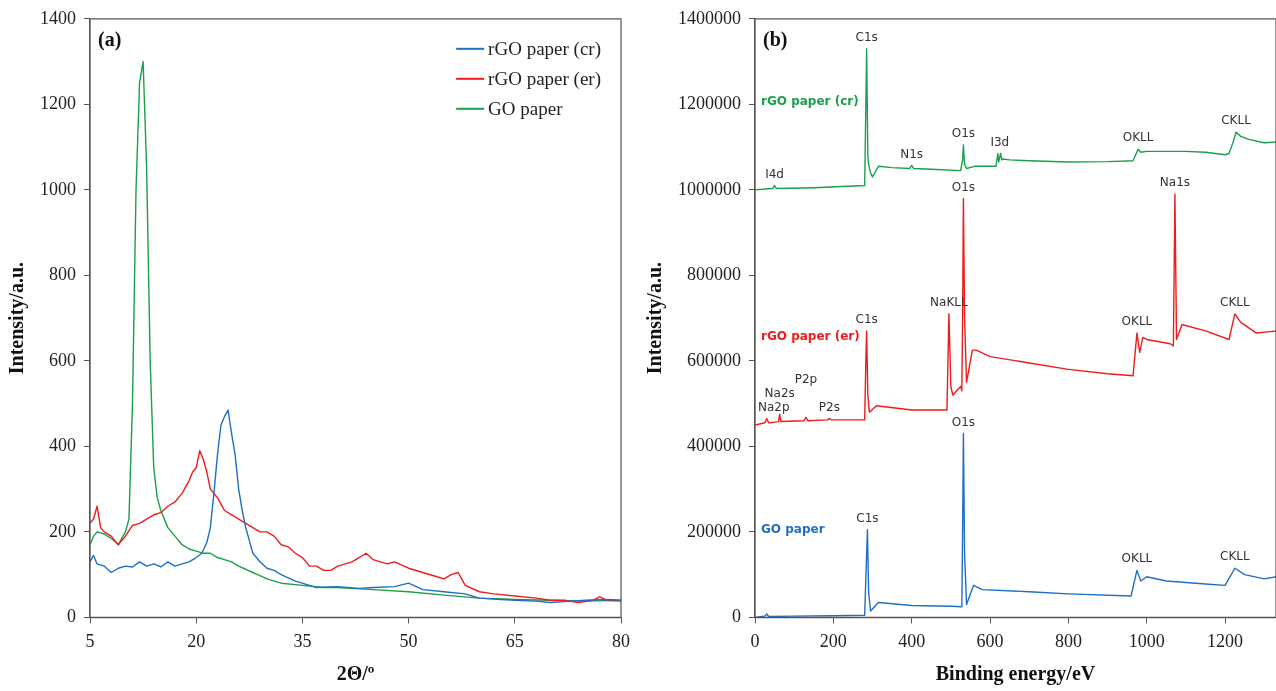  Describe the element at coordinates (58, 188) in the screenshot. I see `y-tick-label: 1000` at that location.